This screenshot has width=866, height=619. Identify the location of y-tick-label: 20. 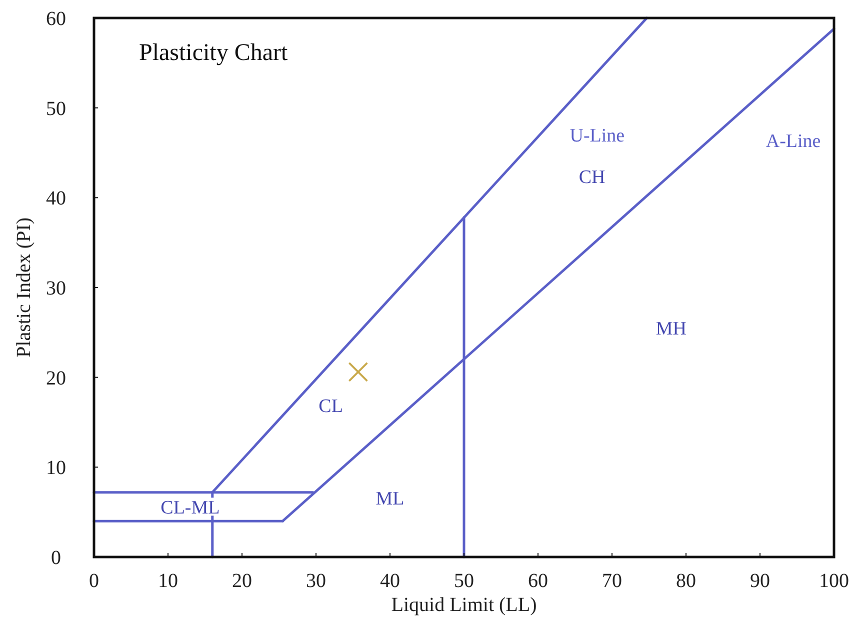
(56, 378).